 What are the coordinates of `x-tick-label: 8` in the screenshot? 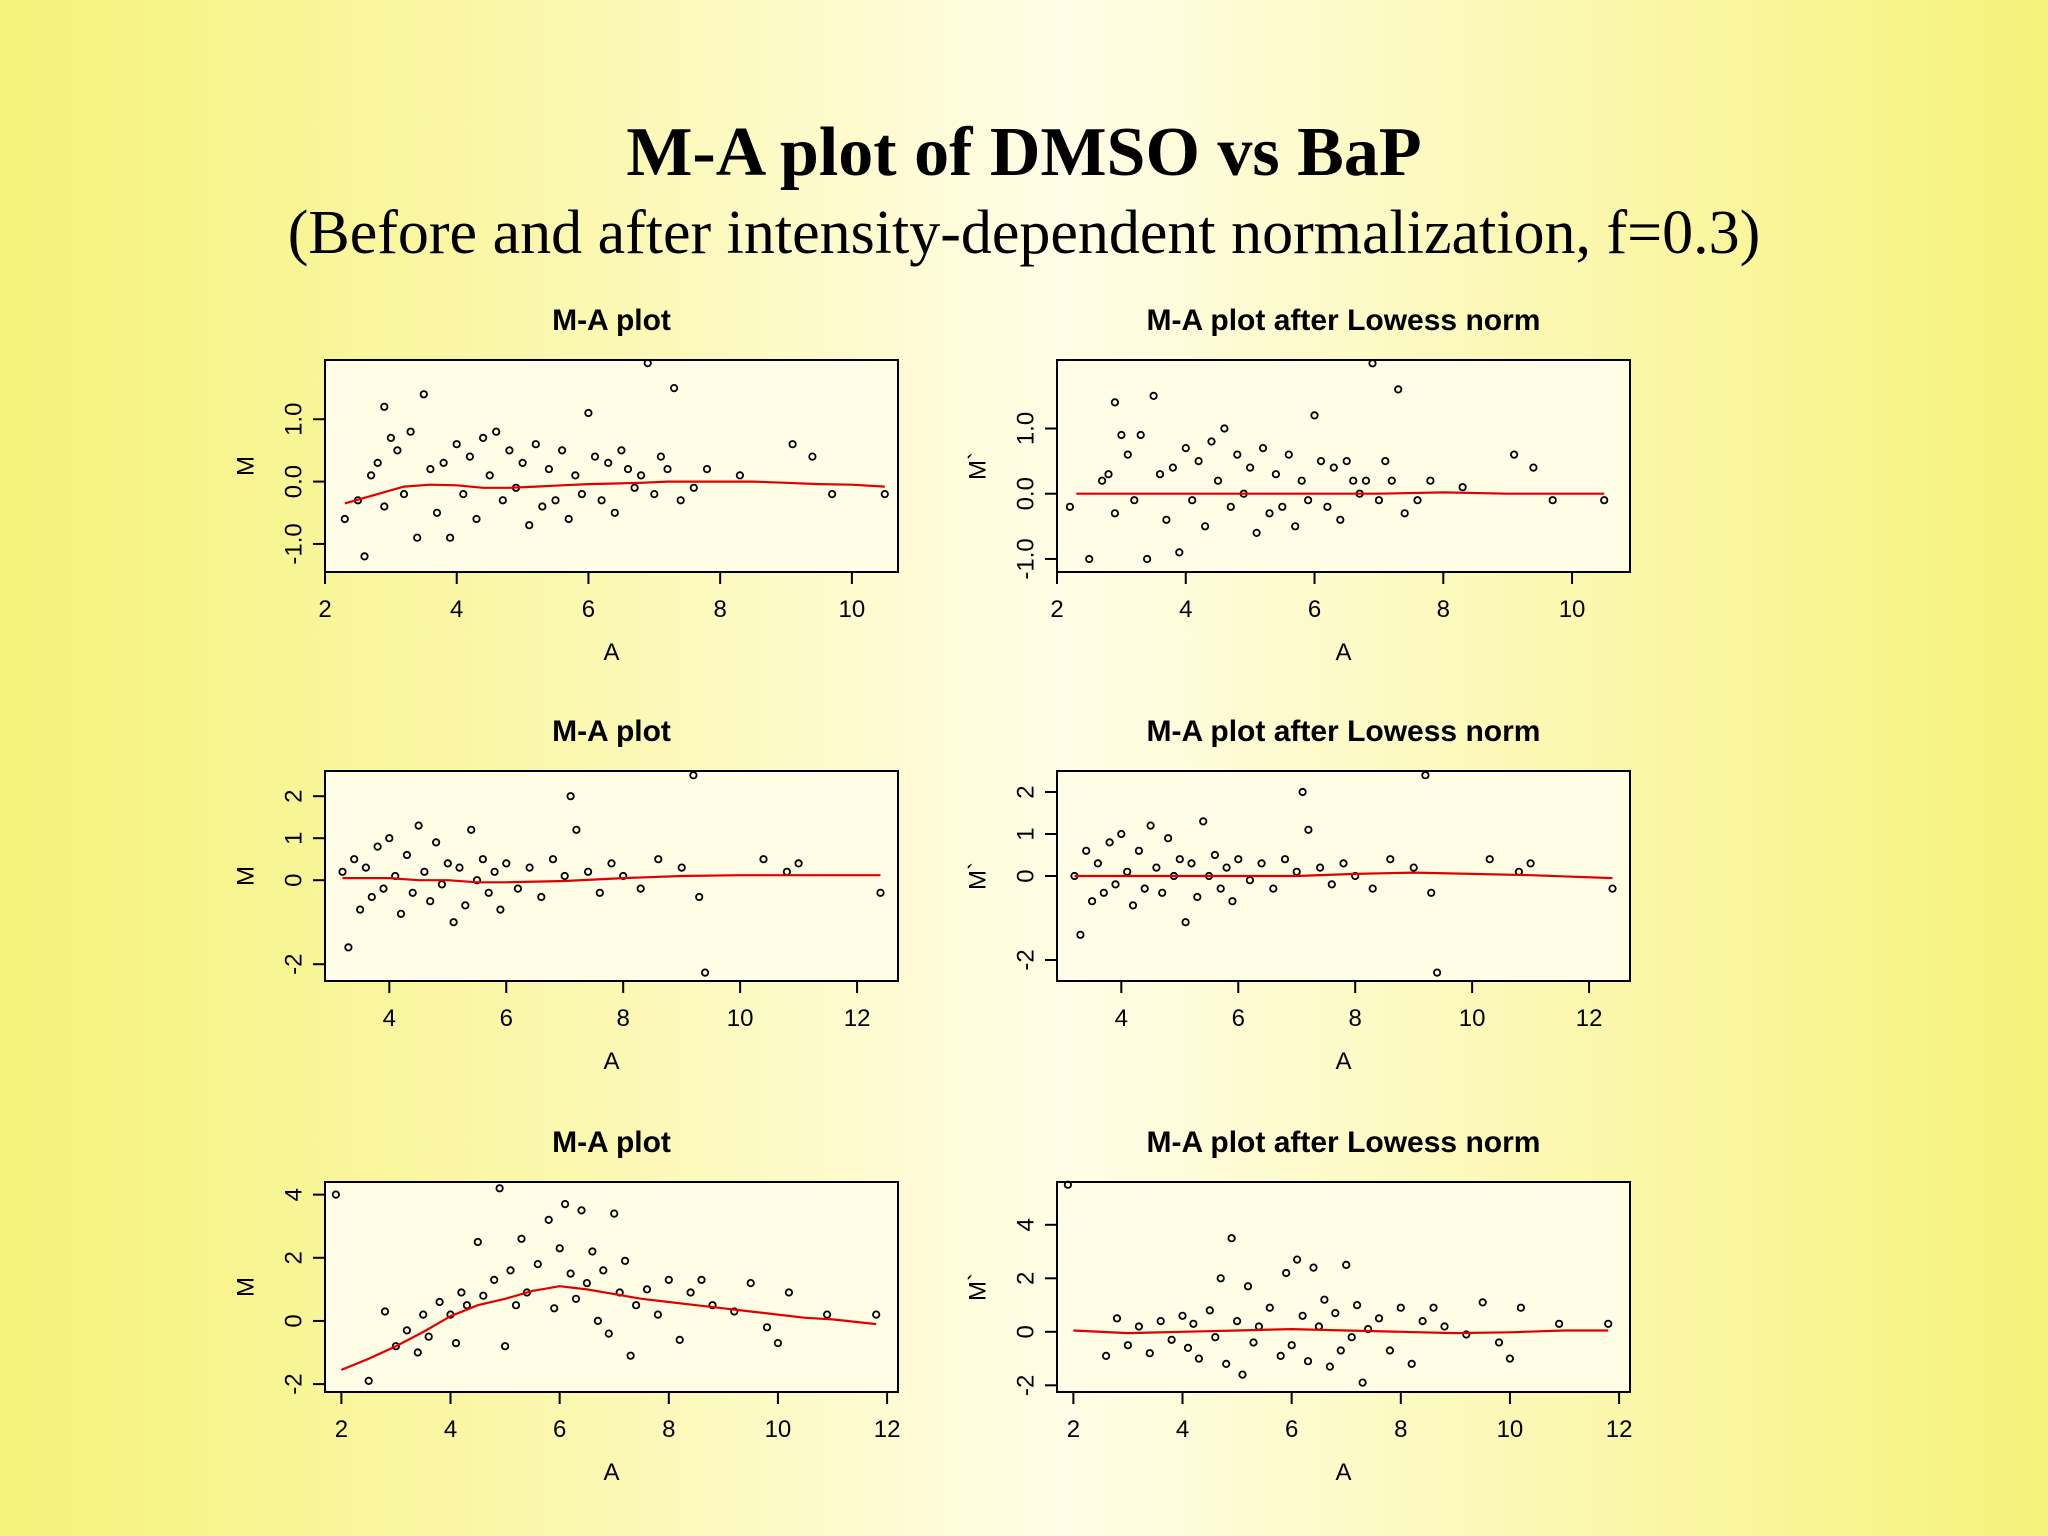 It's located at (1400, 1429).